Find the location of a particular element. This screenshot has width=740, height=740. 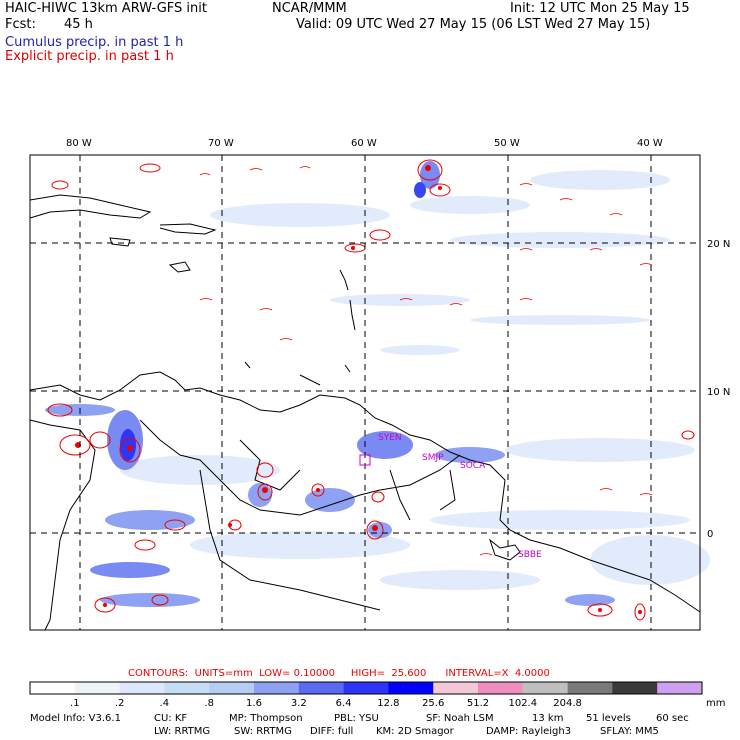

colorbar-tick: 25.6 is located at coordinates (433, 703).